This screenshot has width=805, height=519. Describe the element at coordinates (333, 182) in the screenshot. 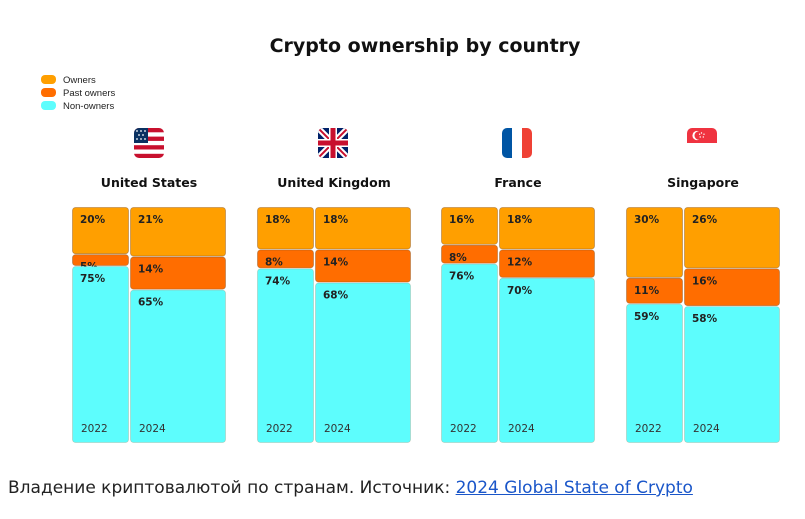

I see `country-label-united-kingdom: United Kingdom` at that location.